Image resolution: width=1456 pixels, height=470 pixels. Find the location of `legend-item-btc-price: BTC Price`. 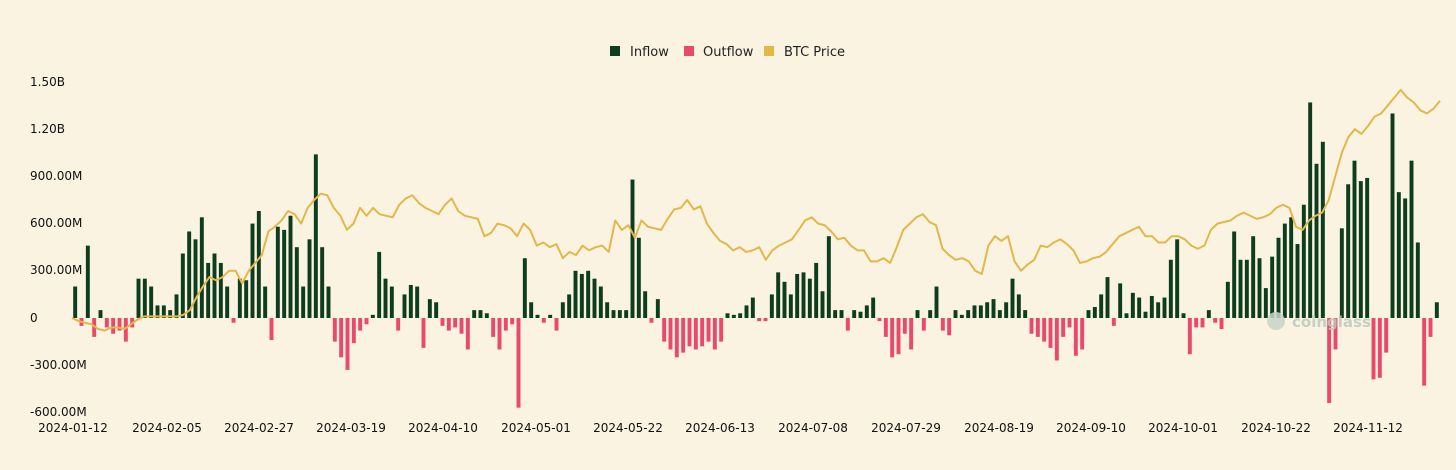

legend-item-btc-price: BTC Price is located at coordinates (804, 52).